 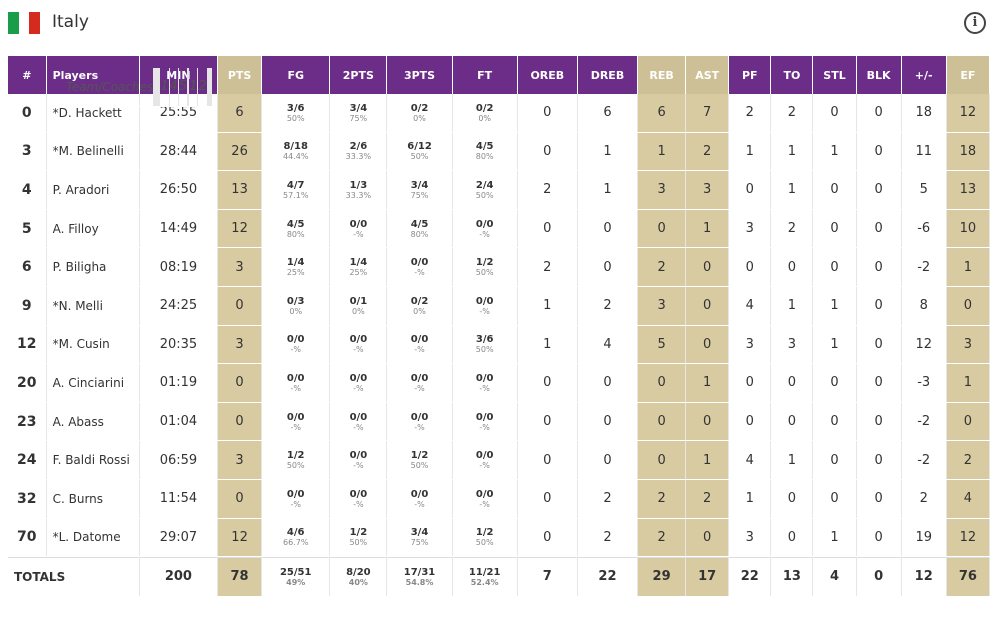 What do you see at coordinates (924, 75) in the screenshot?
I see `column-header-: +/-` at bounding box center [924, 75].